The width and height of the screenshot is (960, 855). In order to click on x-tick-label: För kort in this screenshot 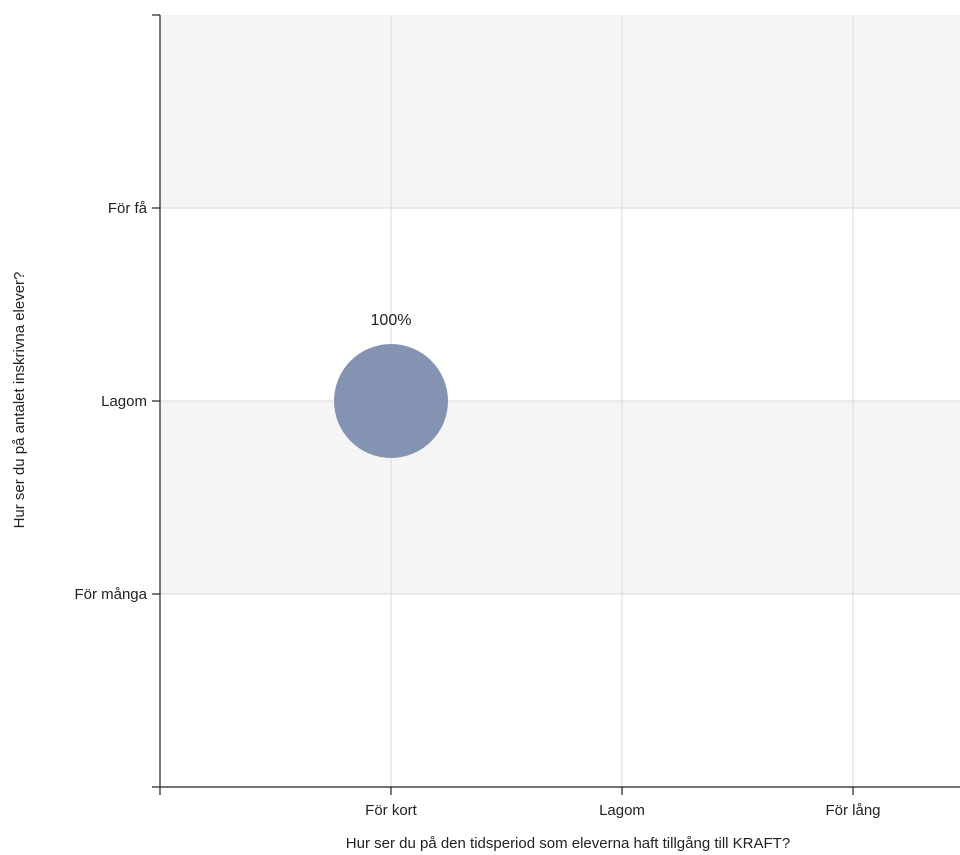, I will do `click(391, 810)`.